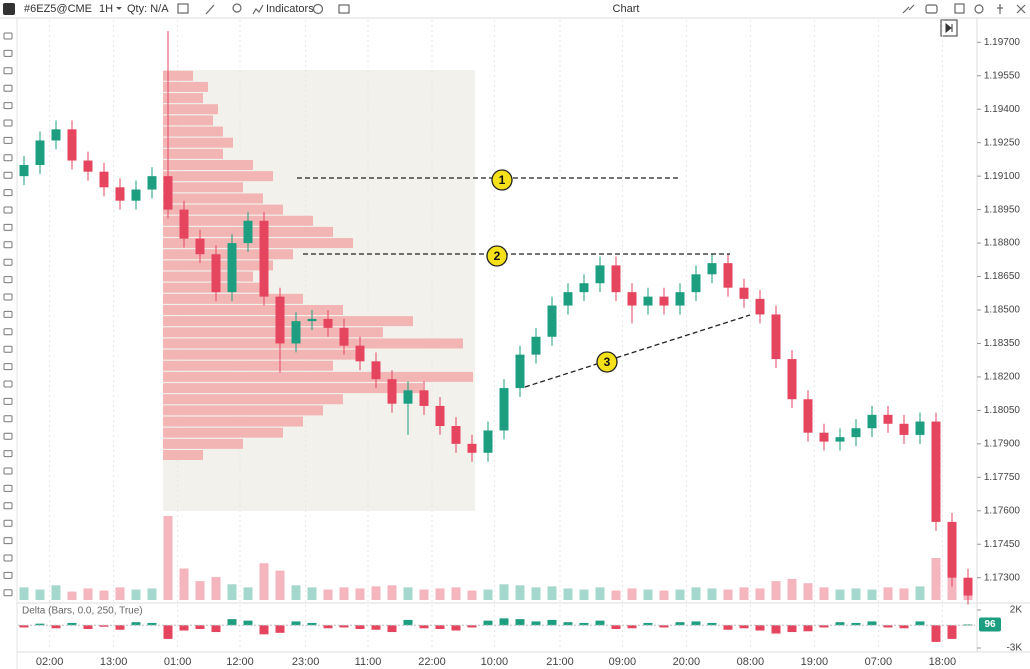 The width and height of the screenshot is (1030, 669). I want to click on collapse-icon, so click(908, 9).